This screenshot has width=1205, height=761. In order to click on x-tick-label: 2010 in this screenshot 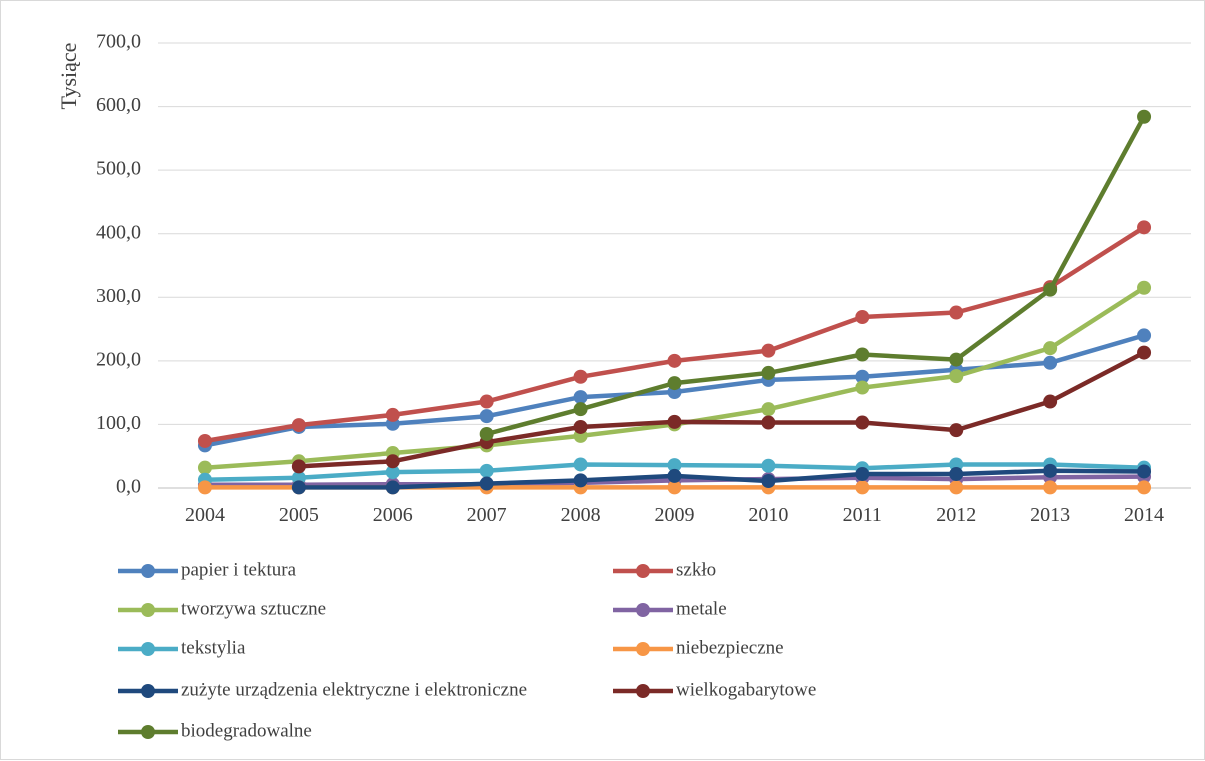, I will do `click(768, 515)`.